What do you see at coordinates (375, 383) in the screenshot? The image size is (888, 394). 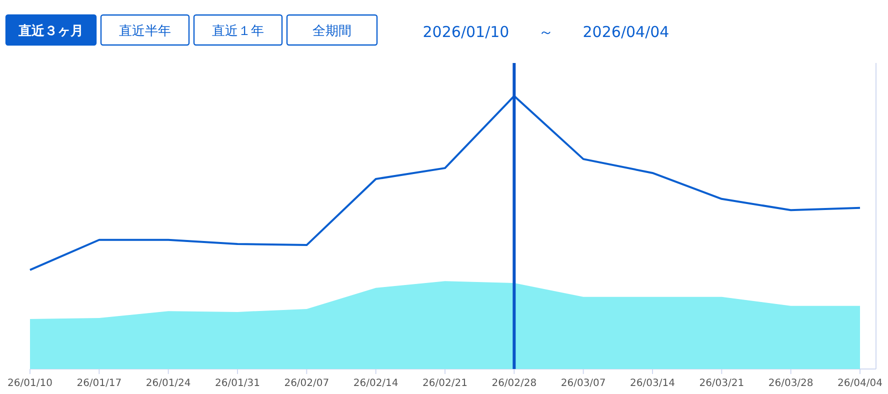 I see `x-tick-label: 26/02/14` at bounding box center [375, 383].